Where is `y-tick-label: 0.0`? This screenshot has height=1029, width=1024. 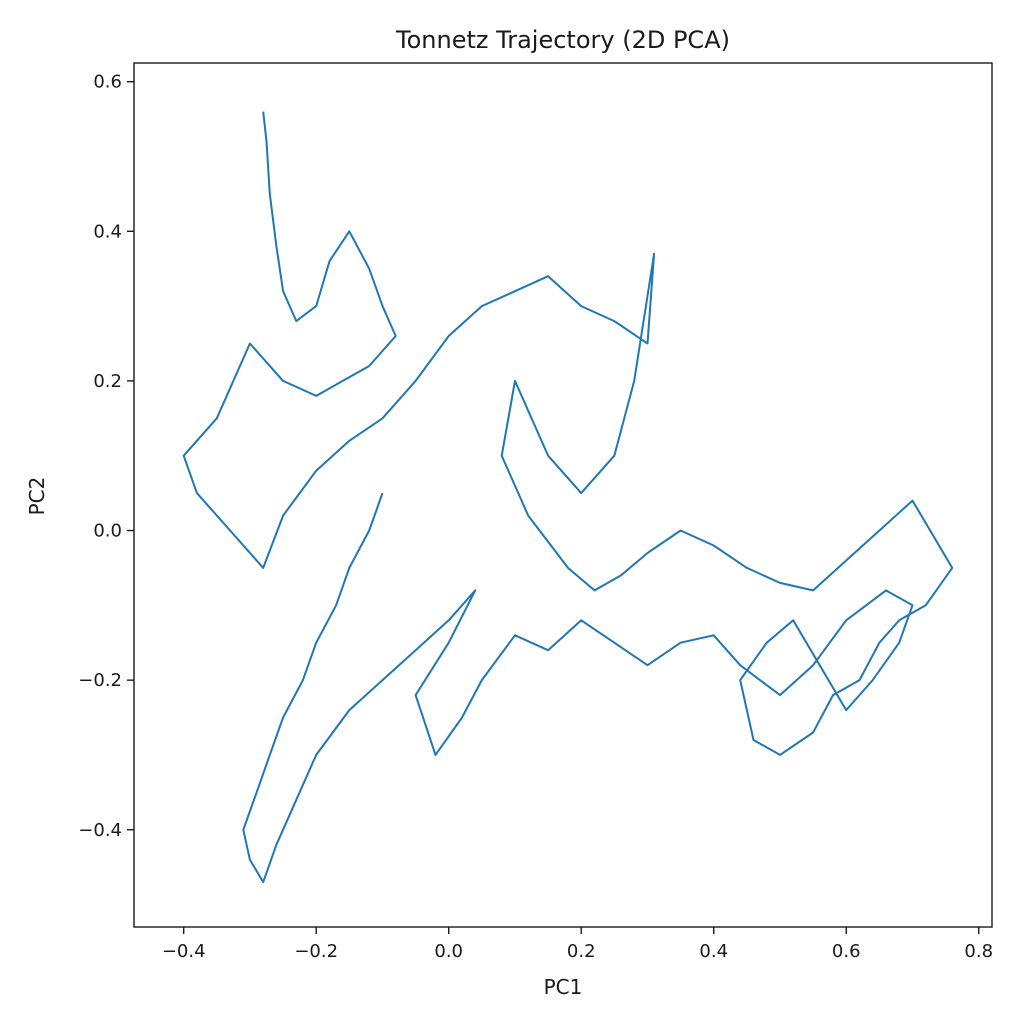
y-tick-label: 0.0 is located at coordinates (107, 531).